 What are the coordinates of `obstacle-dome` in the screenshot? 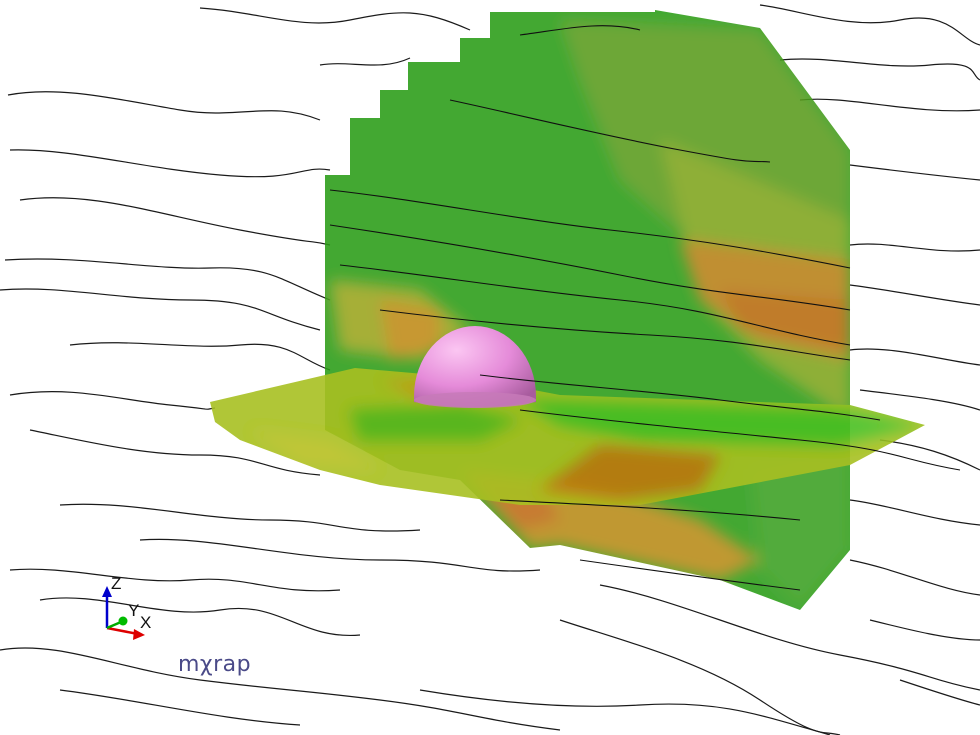 It's located at (475, 367).